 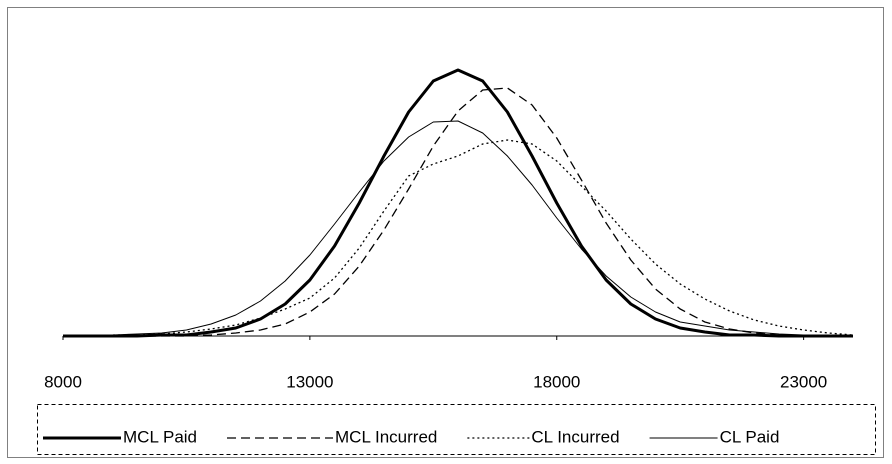 I want to click on legend-box, so click(x=456, y=429).